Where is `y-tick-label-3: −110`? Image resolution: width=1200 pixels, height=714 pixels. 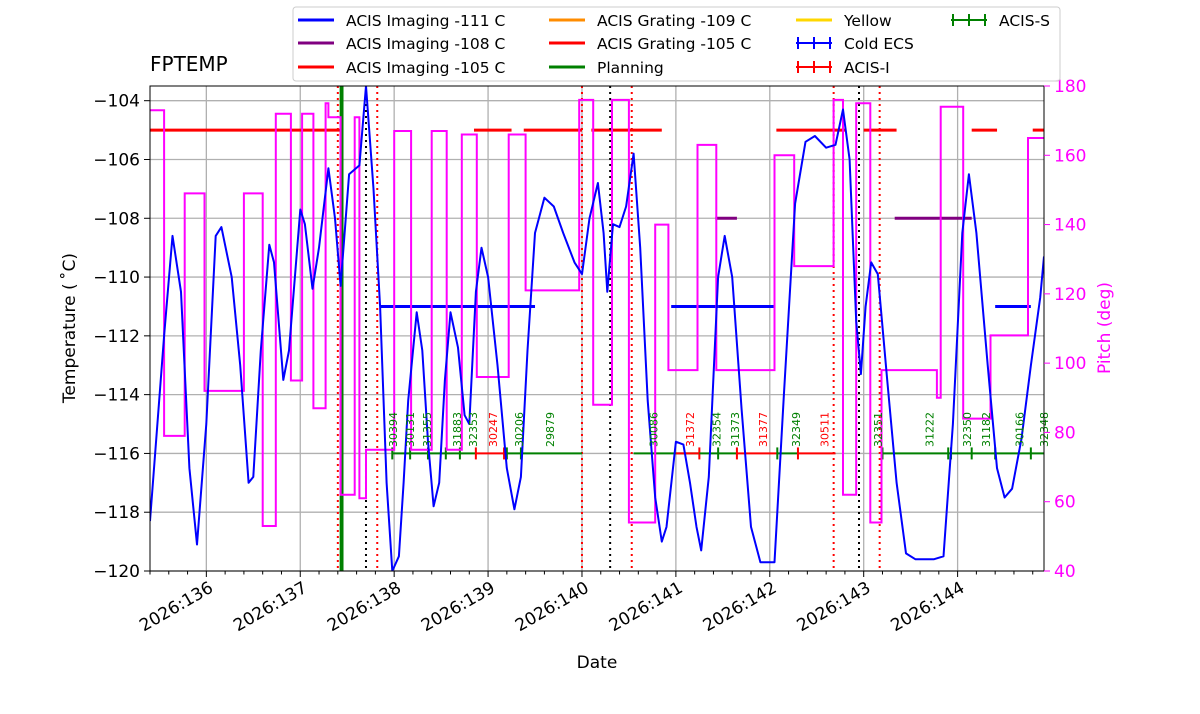
y-tick-label-3: −110 is located at coordinates (116, 278).